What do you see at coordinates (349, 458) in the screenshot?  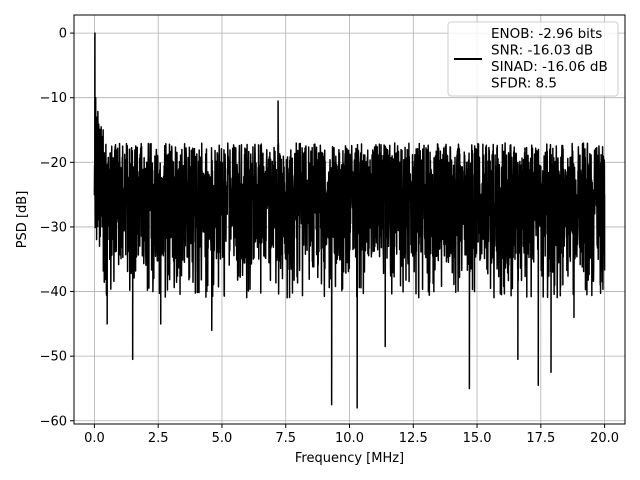 I see `x-axis-label: Frequency [MHz]` at bounding box center [349, 458].